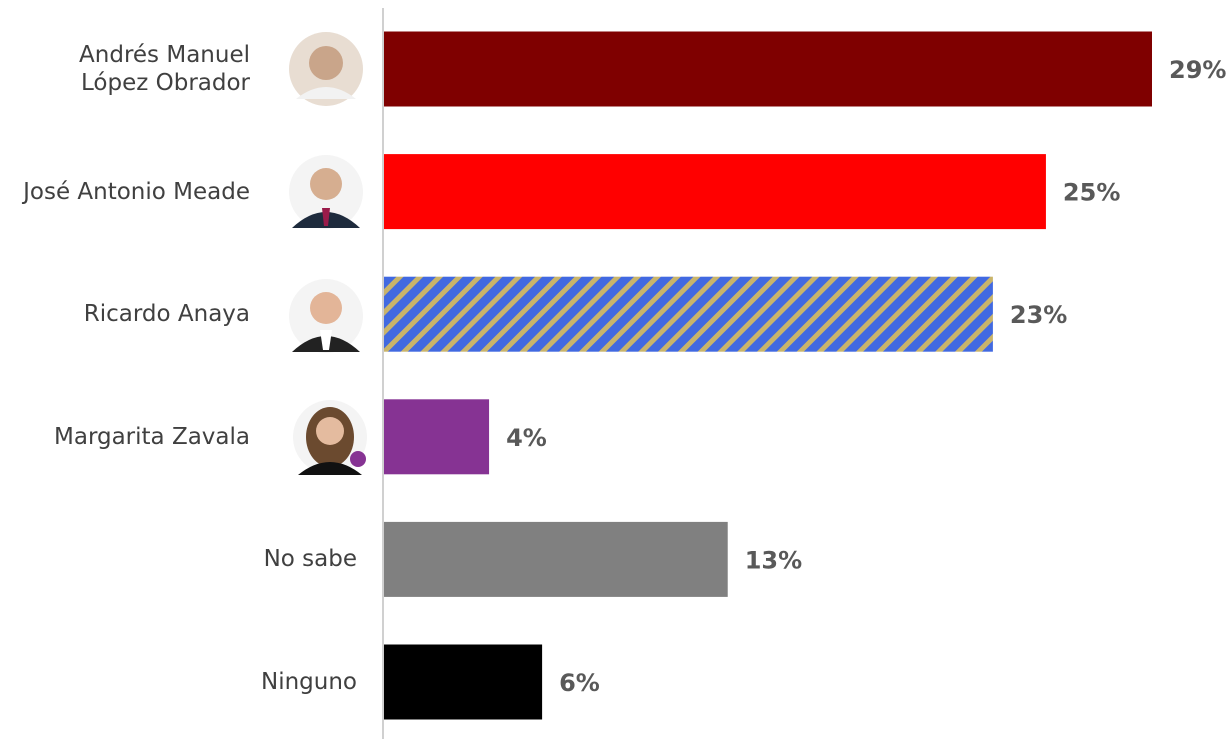 This screenshot has height=739, width=1229. What do you see at coordinates (136, 191) in the screenshot?
I see `category-label: José Antonio Meade` at bounding box center [136, 191].